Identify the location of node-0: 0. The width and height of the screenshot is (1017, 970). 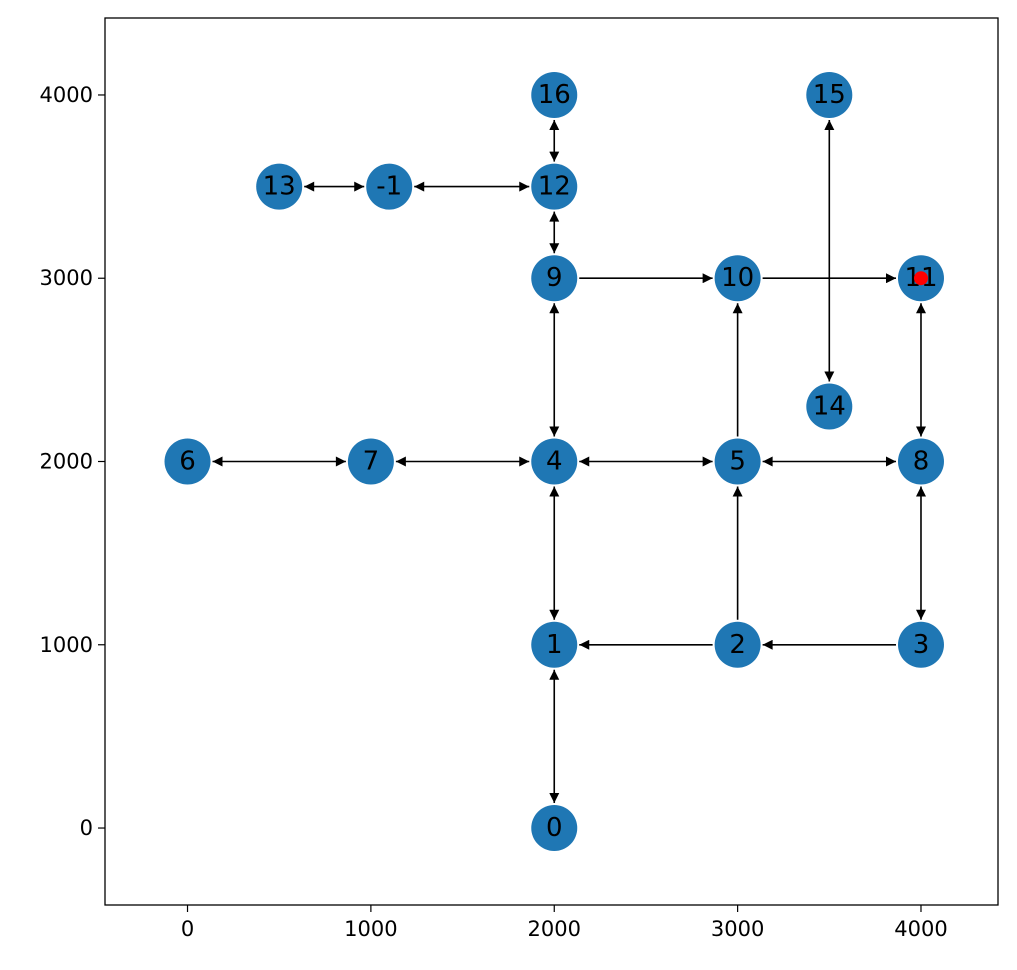
(554, 828).